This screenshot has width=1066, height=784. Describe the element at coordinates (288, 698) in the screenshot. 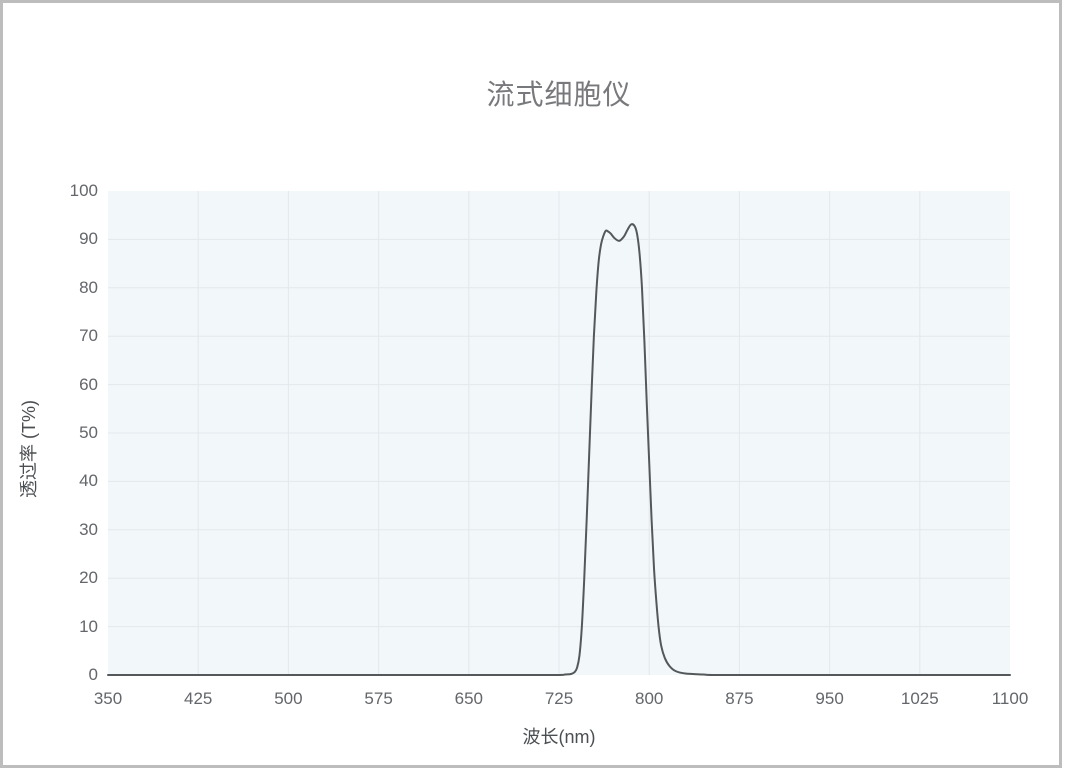

I see `x-tick-label: 500` at that location.